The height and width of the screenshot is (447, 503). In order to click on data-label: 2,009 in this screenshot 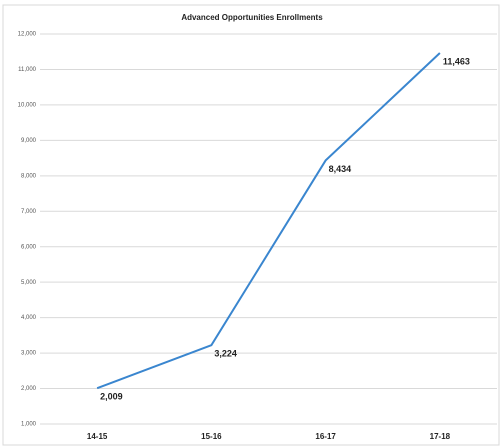, I will do `click(111, 397)`.